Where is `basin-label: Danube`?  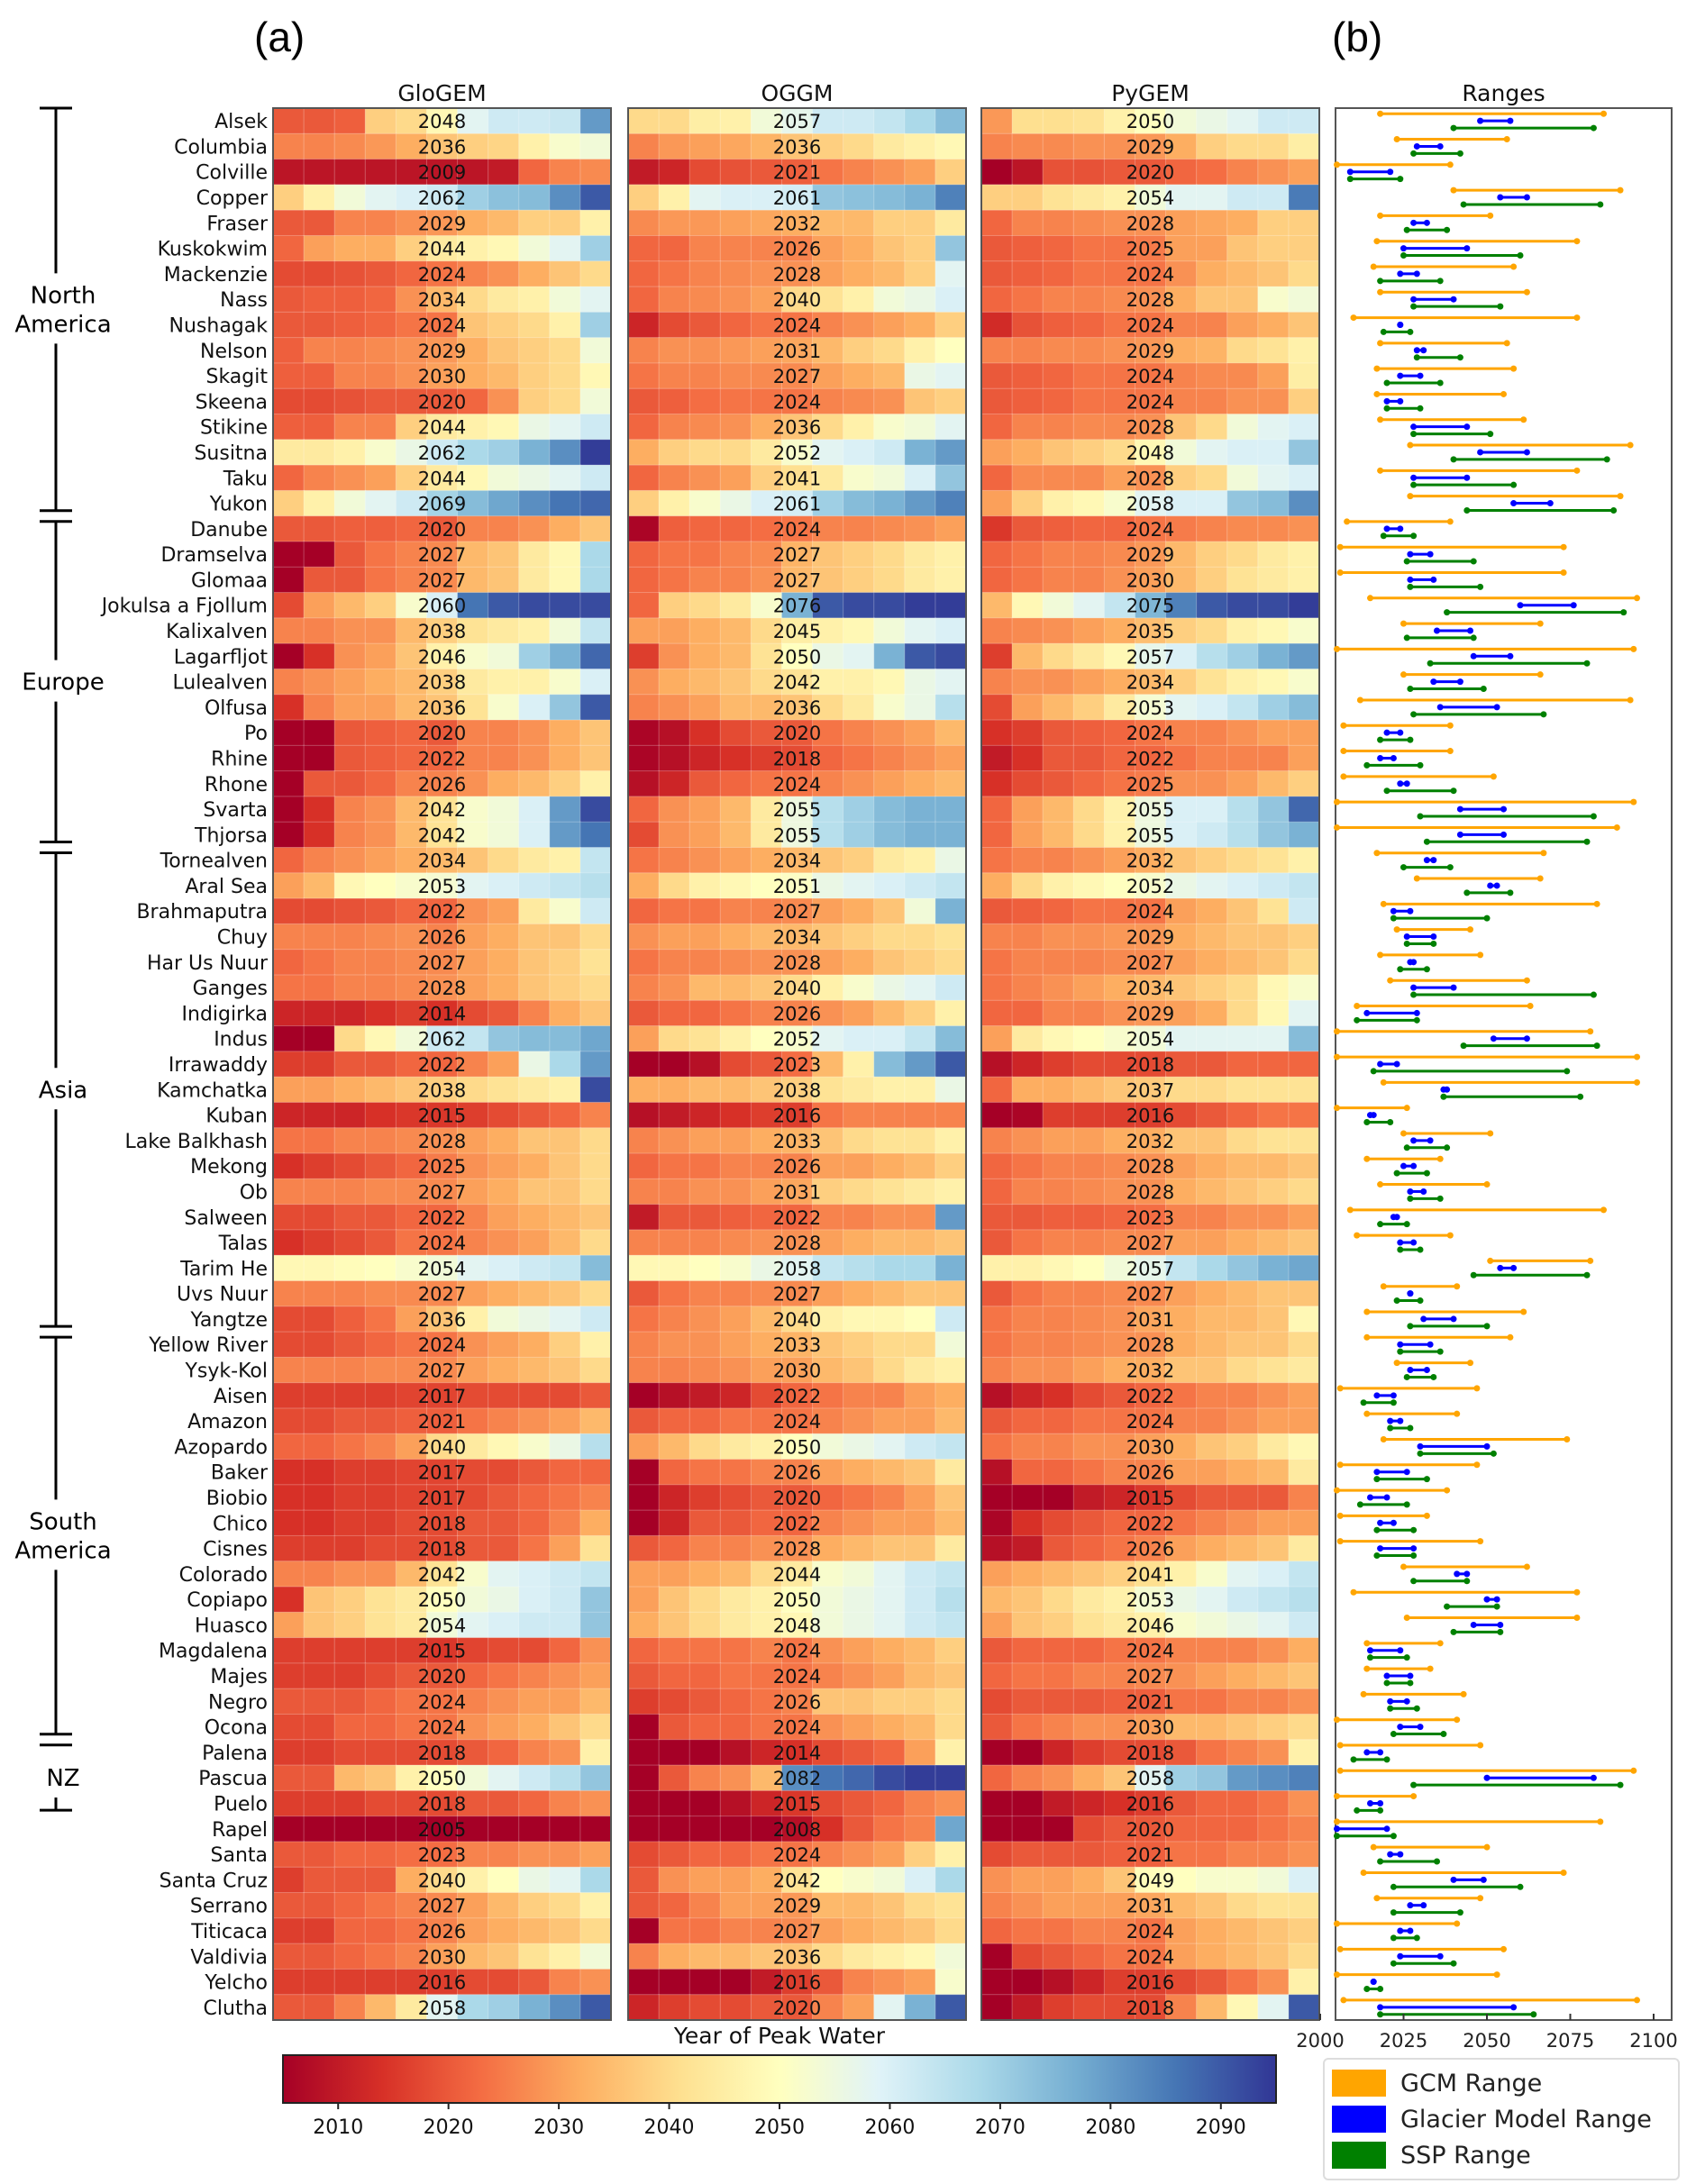 basin-label: Danube is located at coordinates (229, 530).